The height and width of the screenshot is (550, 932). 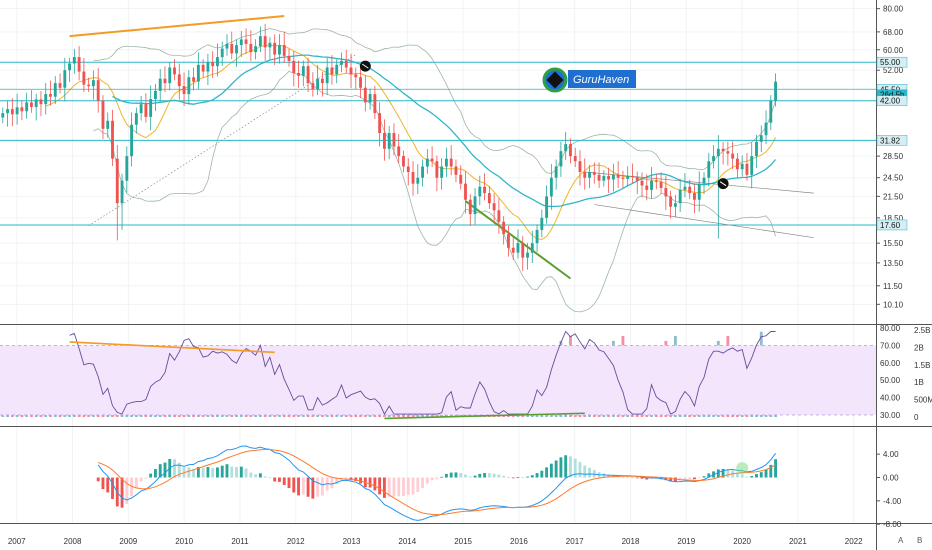 I want to click on signal-line, so click(x=437, y=482).